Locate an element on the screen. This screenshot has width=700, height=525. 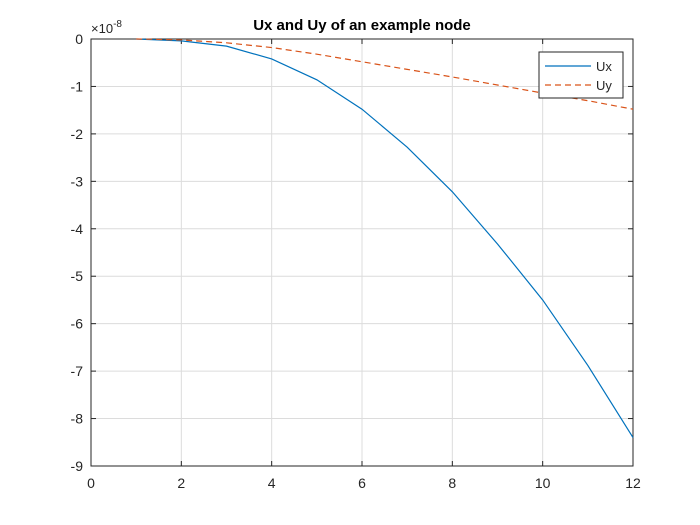
y-tick-label: -8 is located at coordinates (77, 419).